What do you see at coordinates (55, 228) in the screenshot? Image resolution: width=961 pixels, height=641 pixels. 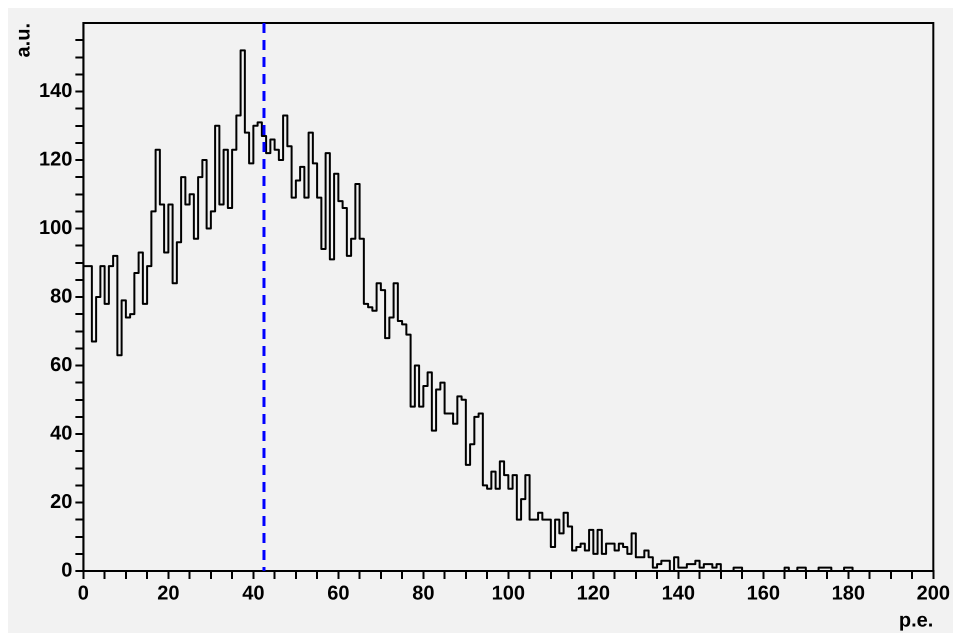 I see `y-tick-label: 100` at bounding box center [55, 228].